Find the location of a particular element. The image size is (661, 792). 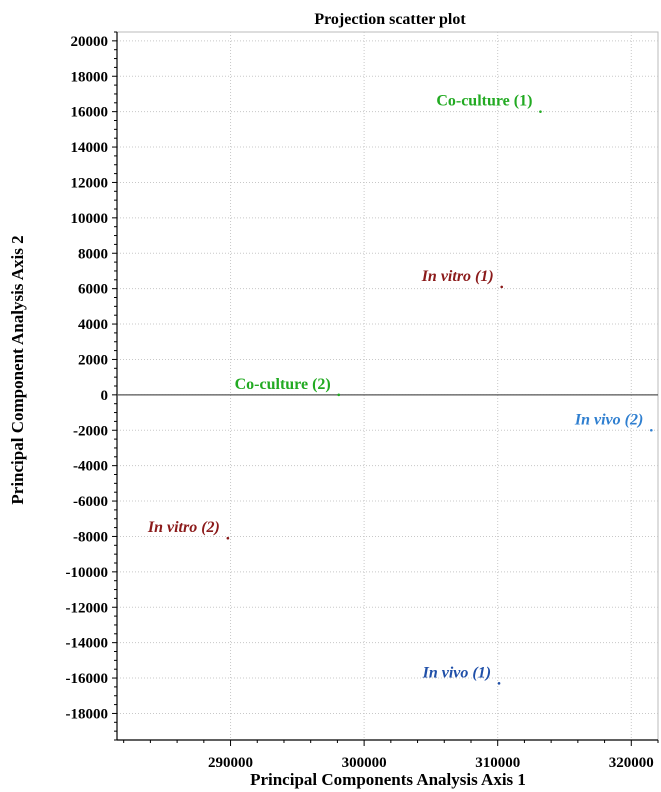

y-tick-label: 10000 is located at coordinates (90, 219).